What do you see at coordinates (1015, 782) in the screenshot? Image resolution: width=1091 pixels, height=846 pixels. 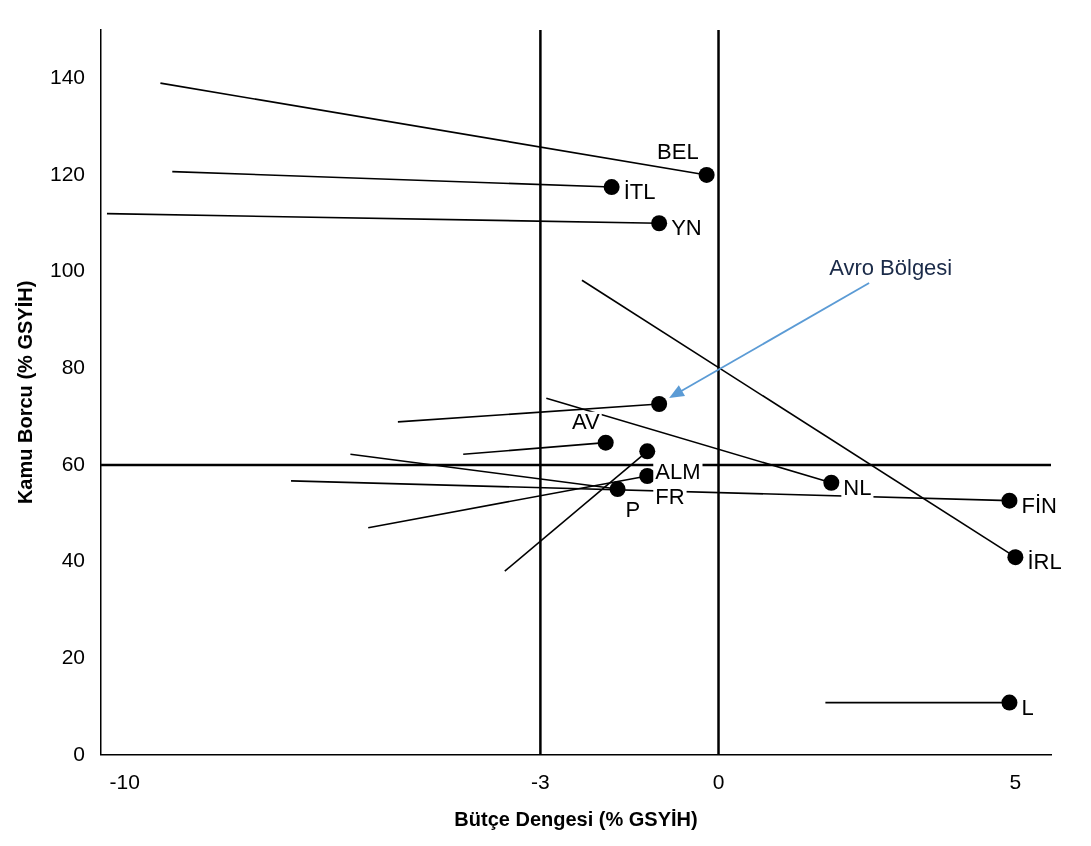 I see `x-tick-label: 5` at bounding box center [1015, 782].